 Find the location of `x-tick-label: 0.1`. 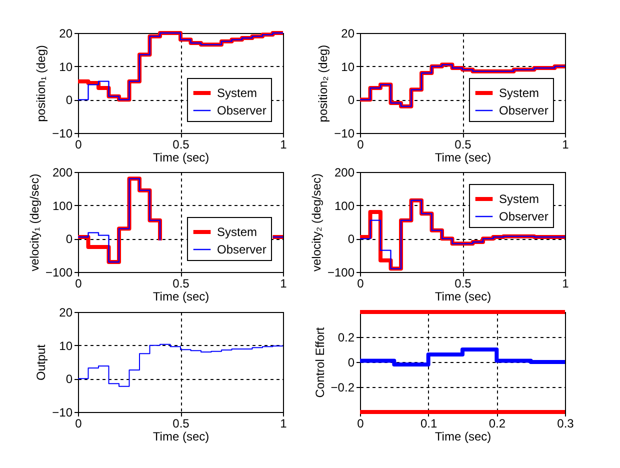

x-tick-label: 0.1 is located at coordinates (429, 423).